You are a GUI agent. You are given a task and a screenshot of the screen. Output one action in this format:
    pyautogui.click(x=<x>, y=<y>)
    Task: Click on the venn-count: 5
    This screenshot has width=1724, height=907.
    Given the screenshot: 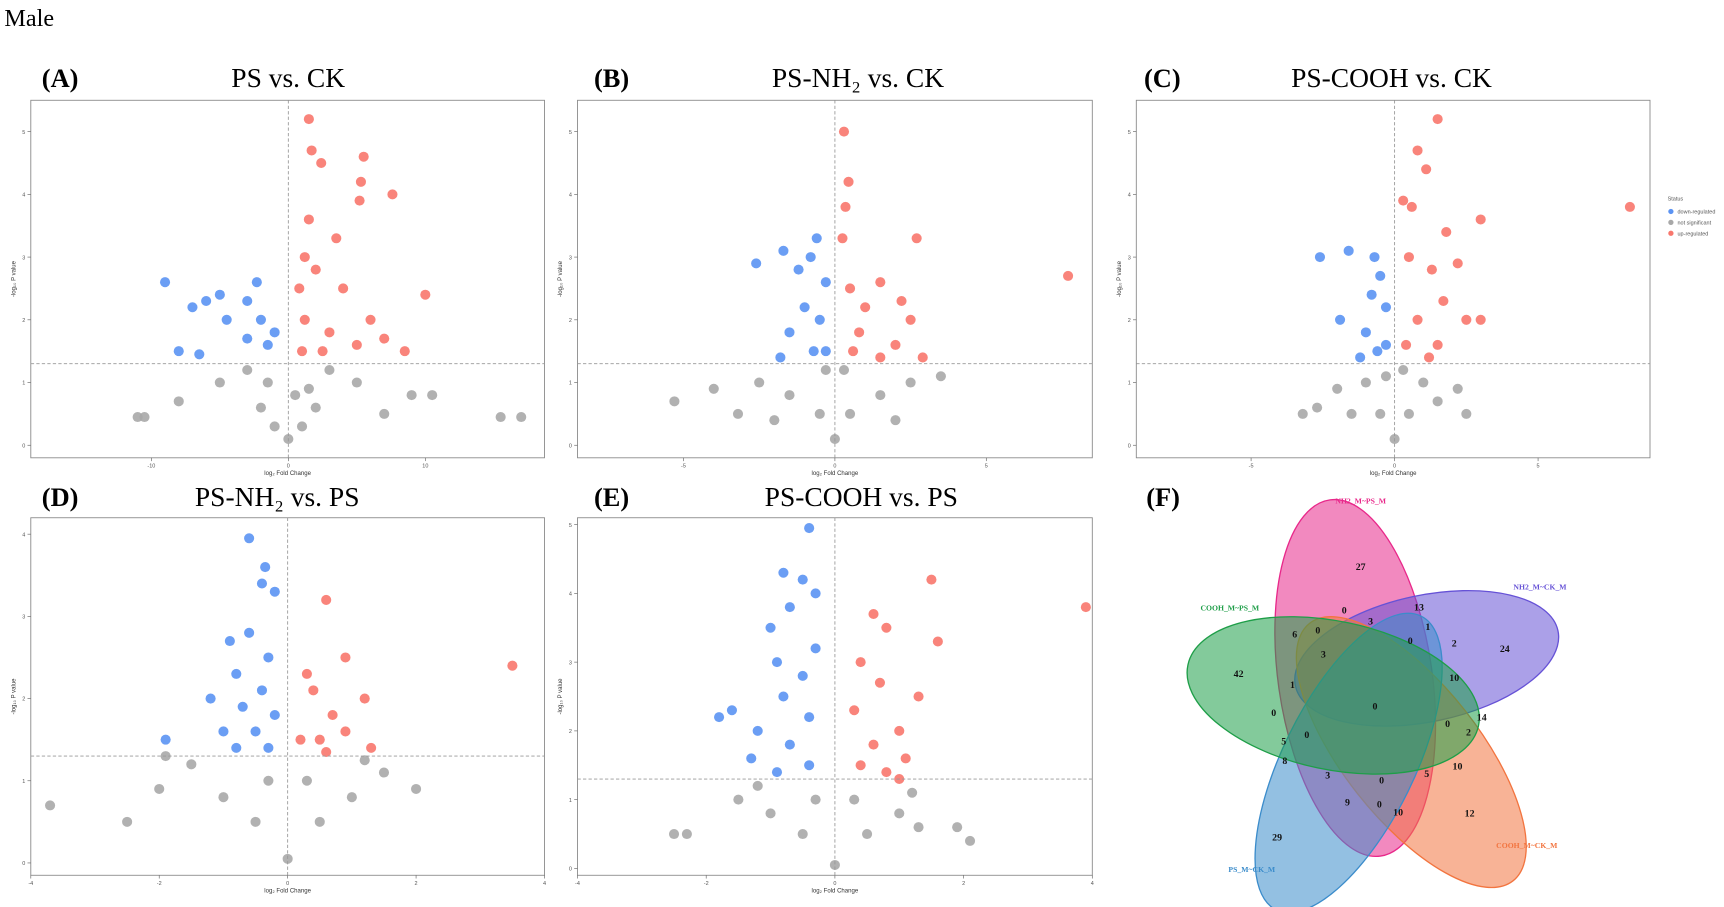 What is the action you would take?
    pyautogui.click(x=1283, y=742)
    